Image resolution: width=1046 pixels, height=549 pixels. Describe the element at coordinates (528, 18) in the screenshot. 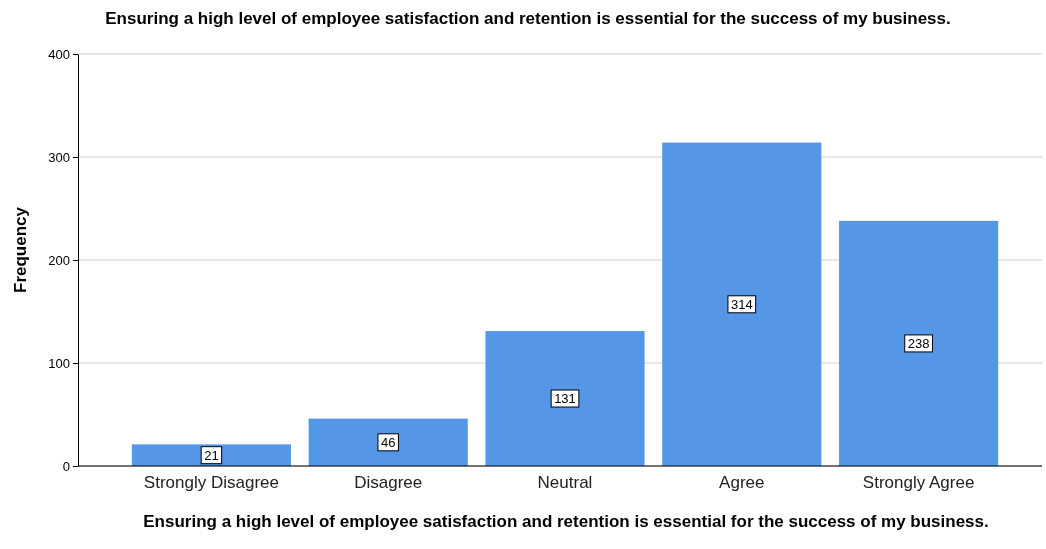

I see `chart-title: Ensuring a high level of employee satisfaction and retention is essential for the success of my business.` at that location.